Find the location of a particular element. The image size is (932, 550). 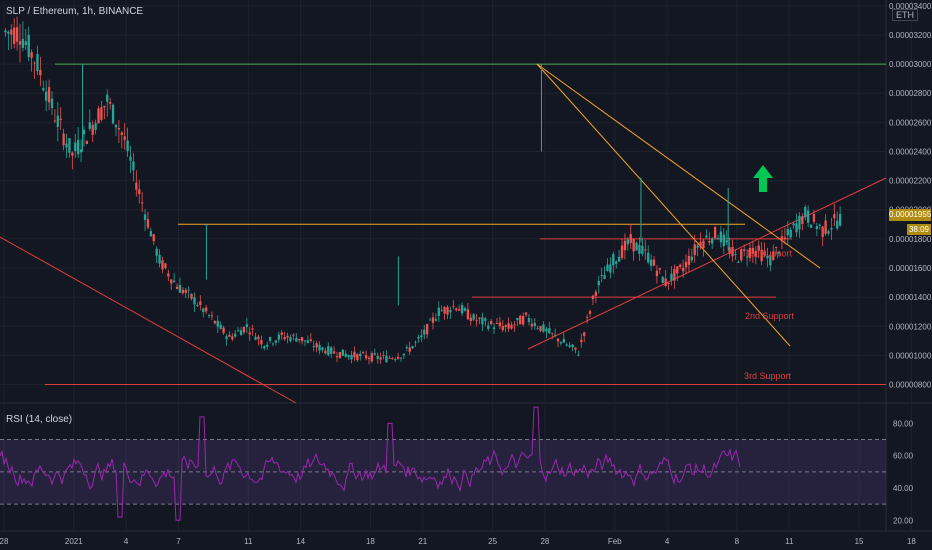

date-tick-label: 28 is located at coordinates (544, 541).